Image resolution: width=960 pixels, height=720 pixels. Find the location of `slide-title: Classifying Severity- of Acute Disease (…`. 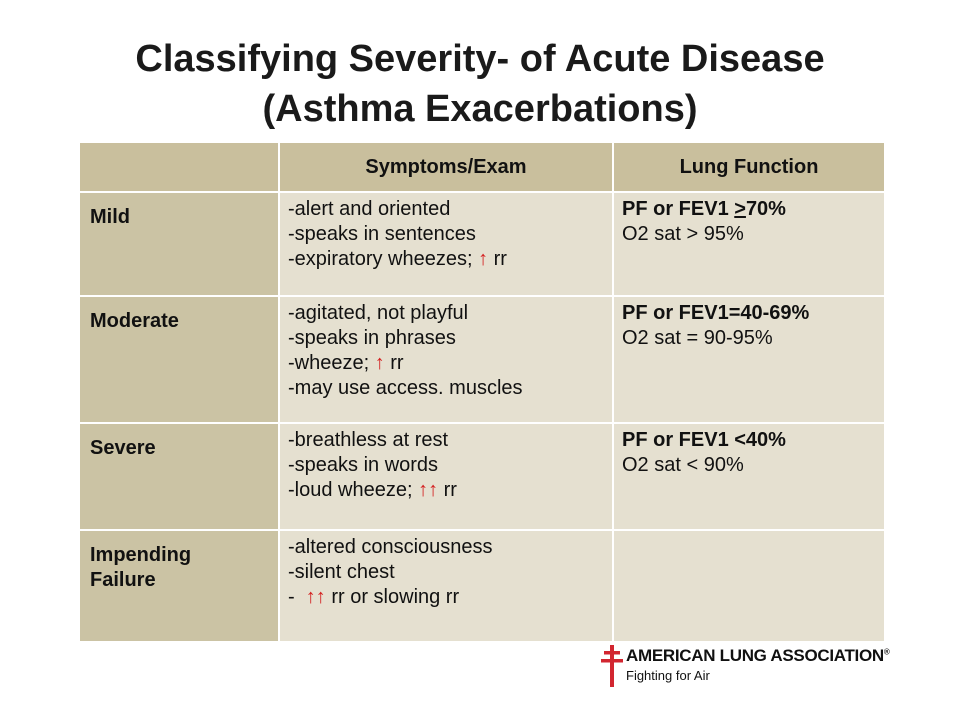

slide-title: Classifying Severity- of Acute Disease (… is located at coordinates (480, 84).